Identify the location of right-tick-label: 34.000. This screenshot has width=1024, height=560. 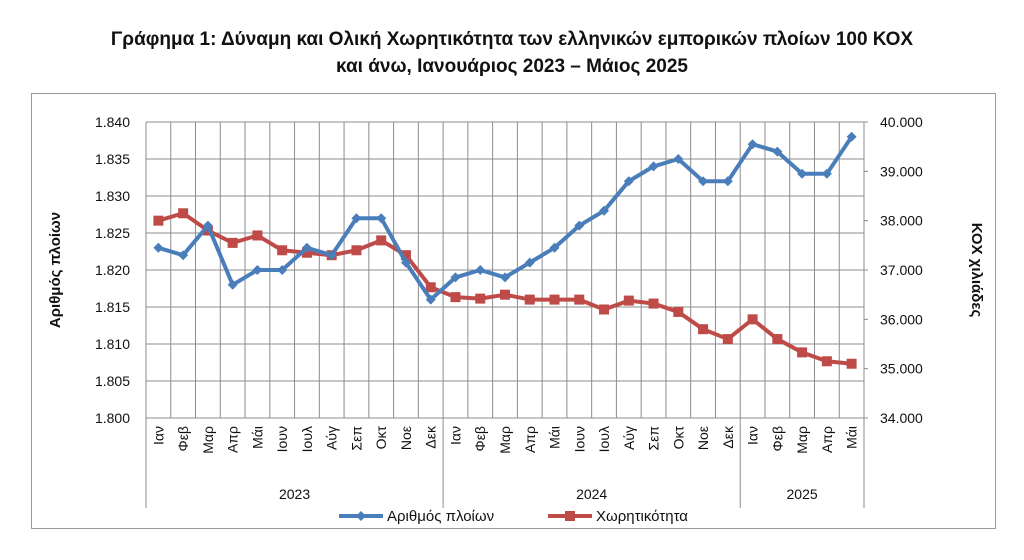
(901, 418).